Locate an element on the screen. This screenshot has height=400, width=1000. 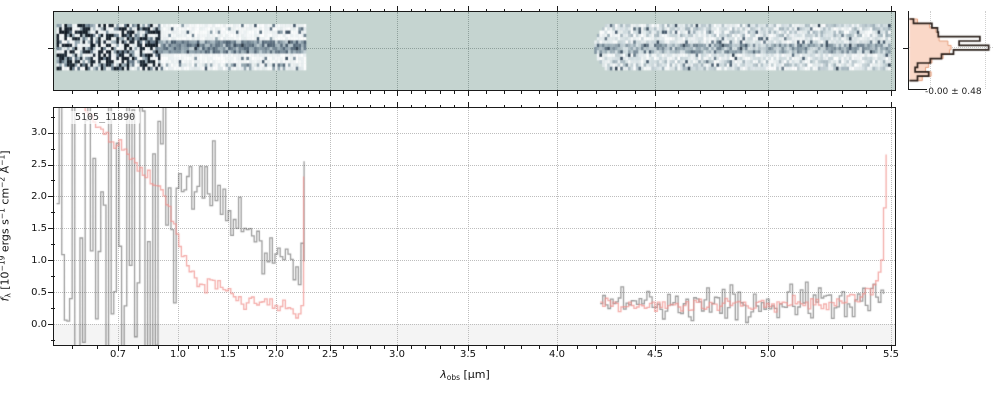
x-tick-label: 0.7 is located at coordinates (118, 354).